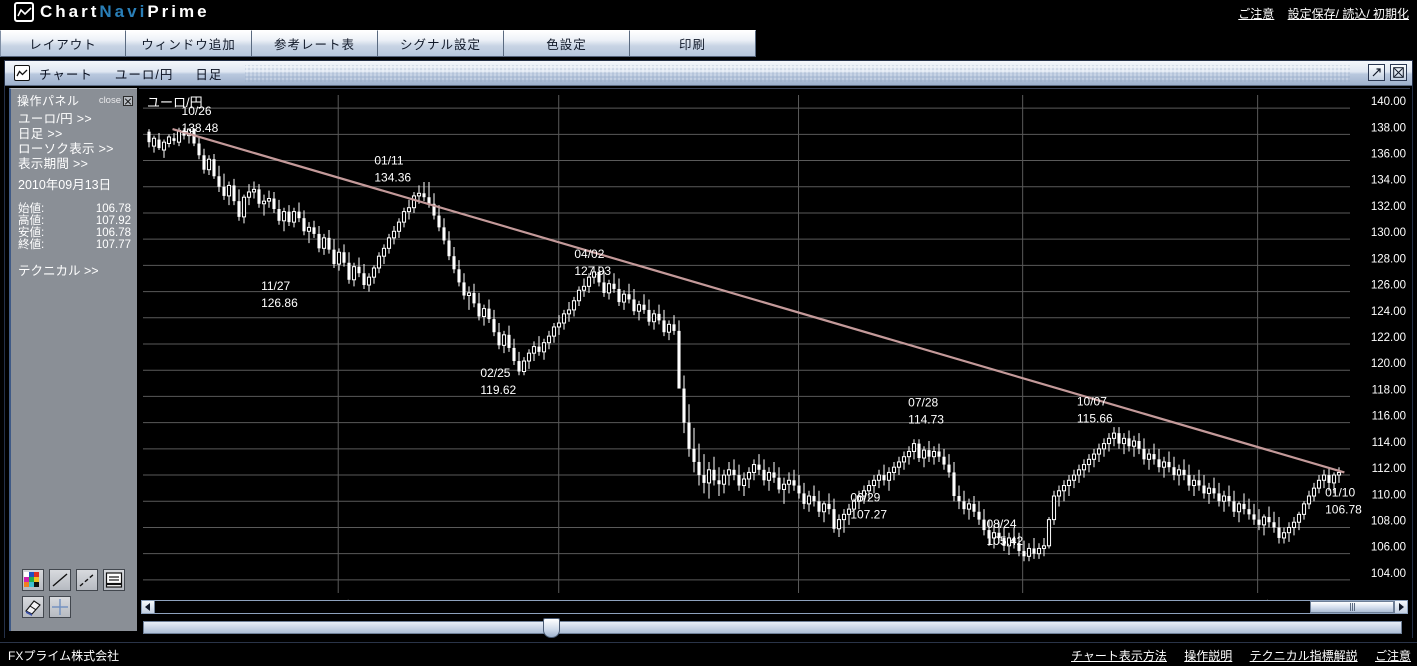 This screenshot has width=1417, height=666. Describe the element at coordinates (1340, 492) in the screenshot. I see `low-annotation-0110-date: 01/10` at that location.